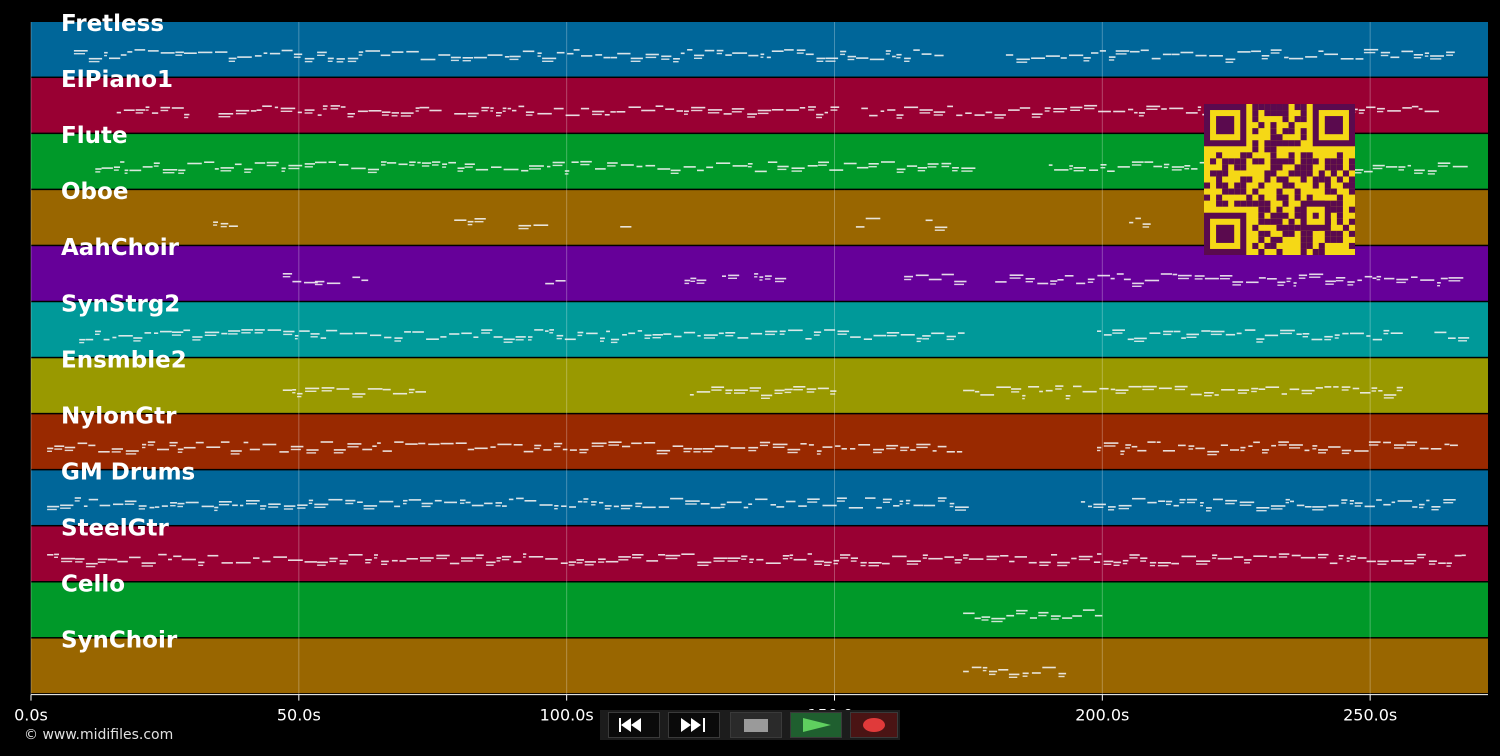 The image size is (1500, 756). What do you see at coordinates (694, 725) in the screenshot?
I see `fast-forward-button` at bounding box center [694, 725].